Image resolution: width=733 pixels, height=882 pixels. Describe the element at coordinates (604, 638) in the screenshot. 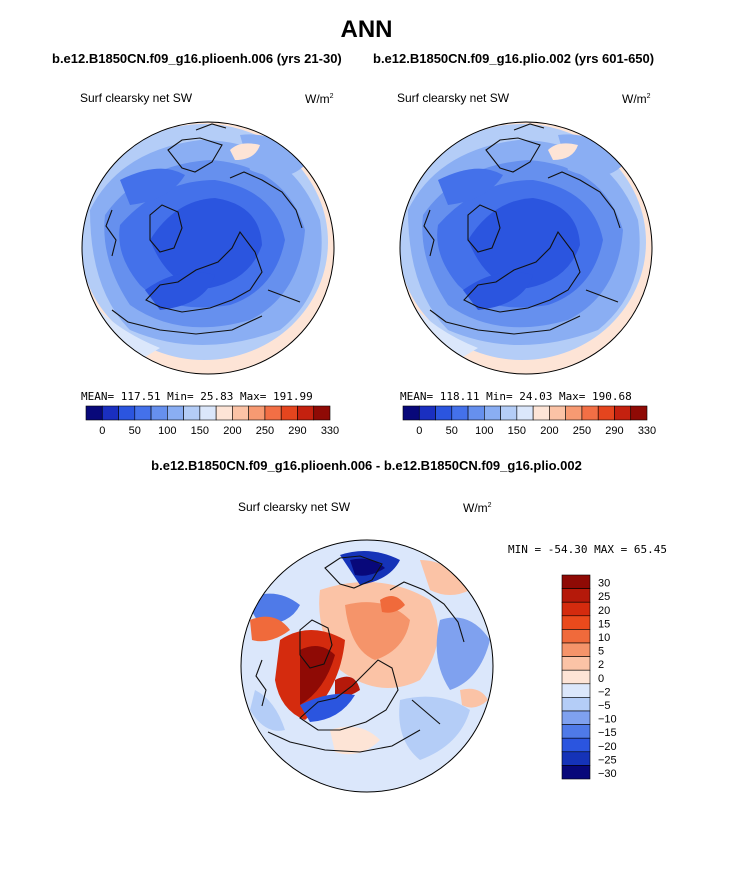

I see `colorbar-tick-label: 10` at that location.